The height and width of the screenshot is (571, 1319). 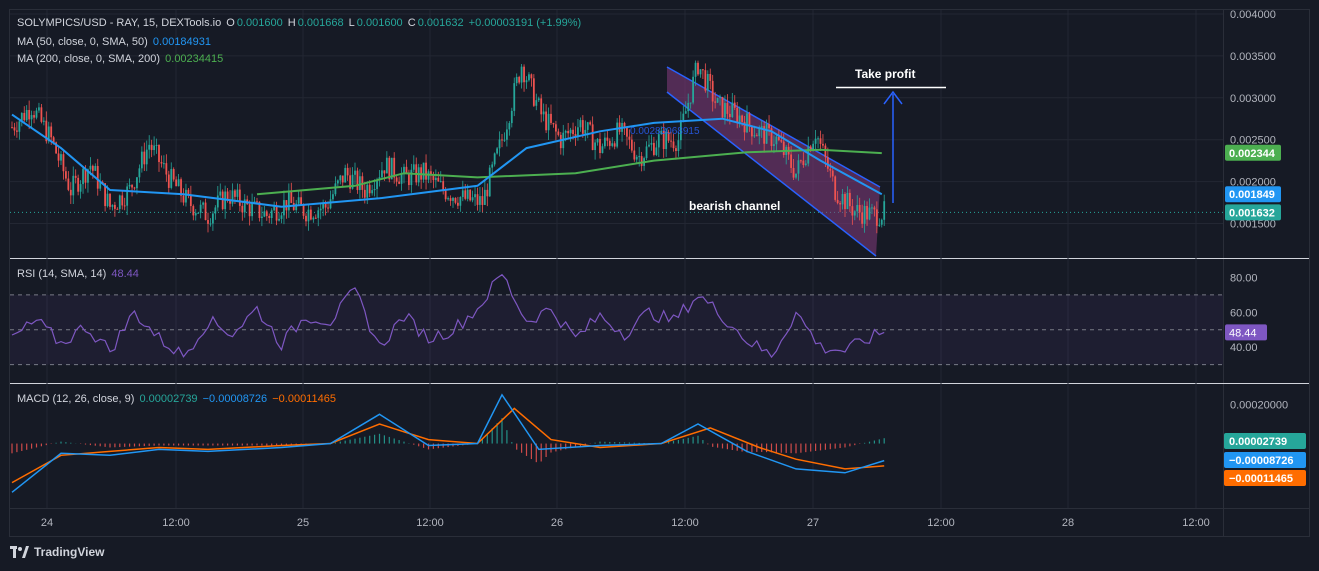 What do you see at coordinates (1261, 461) in the screenshot?
I see `macd-badge-1: −0.00008726` at bounding box center [1261, 461].